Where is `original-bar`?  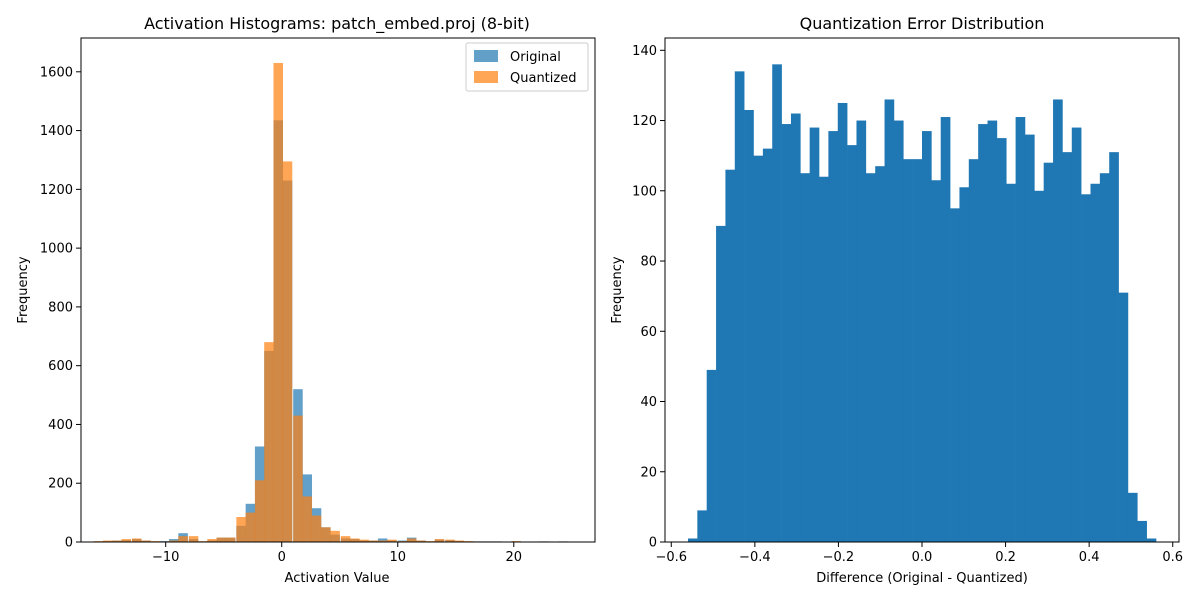 original-bar is located at coordinates (382, 540).